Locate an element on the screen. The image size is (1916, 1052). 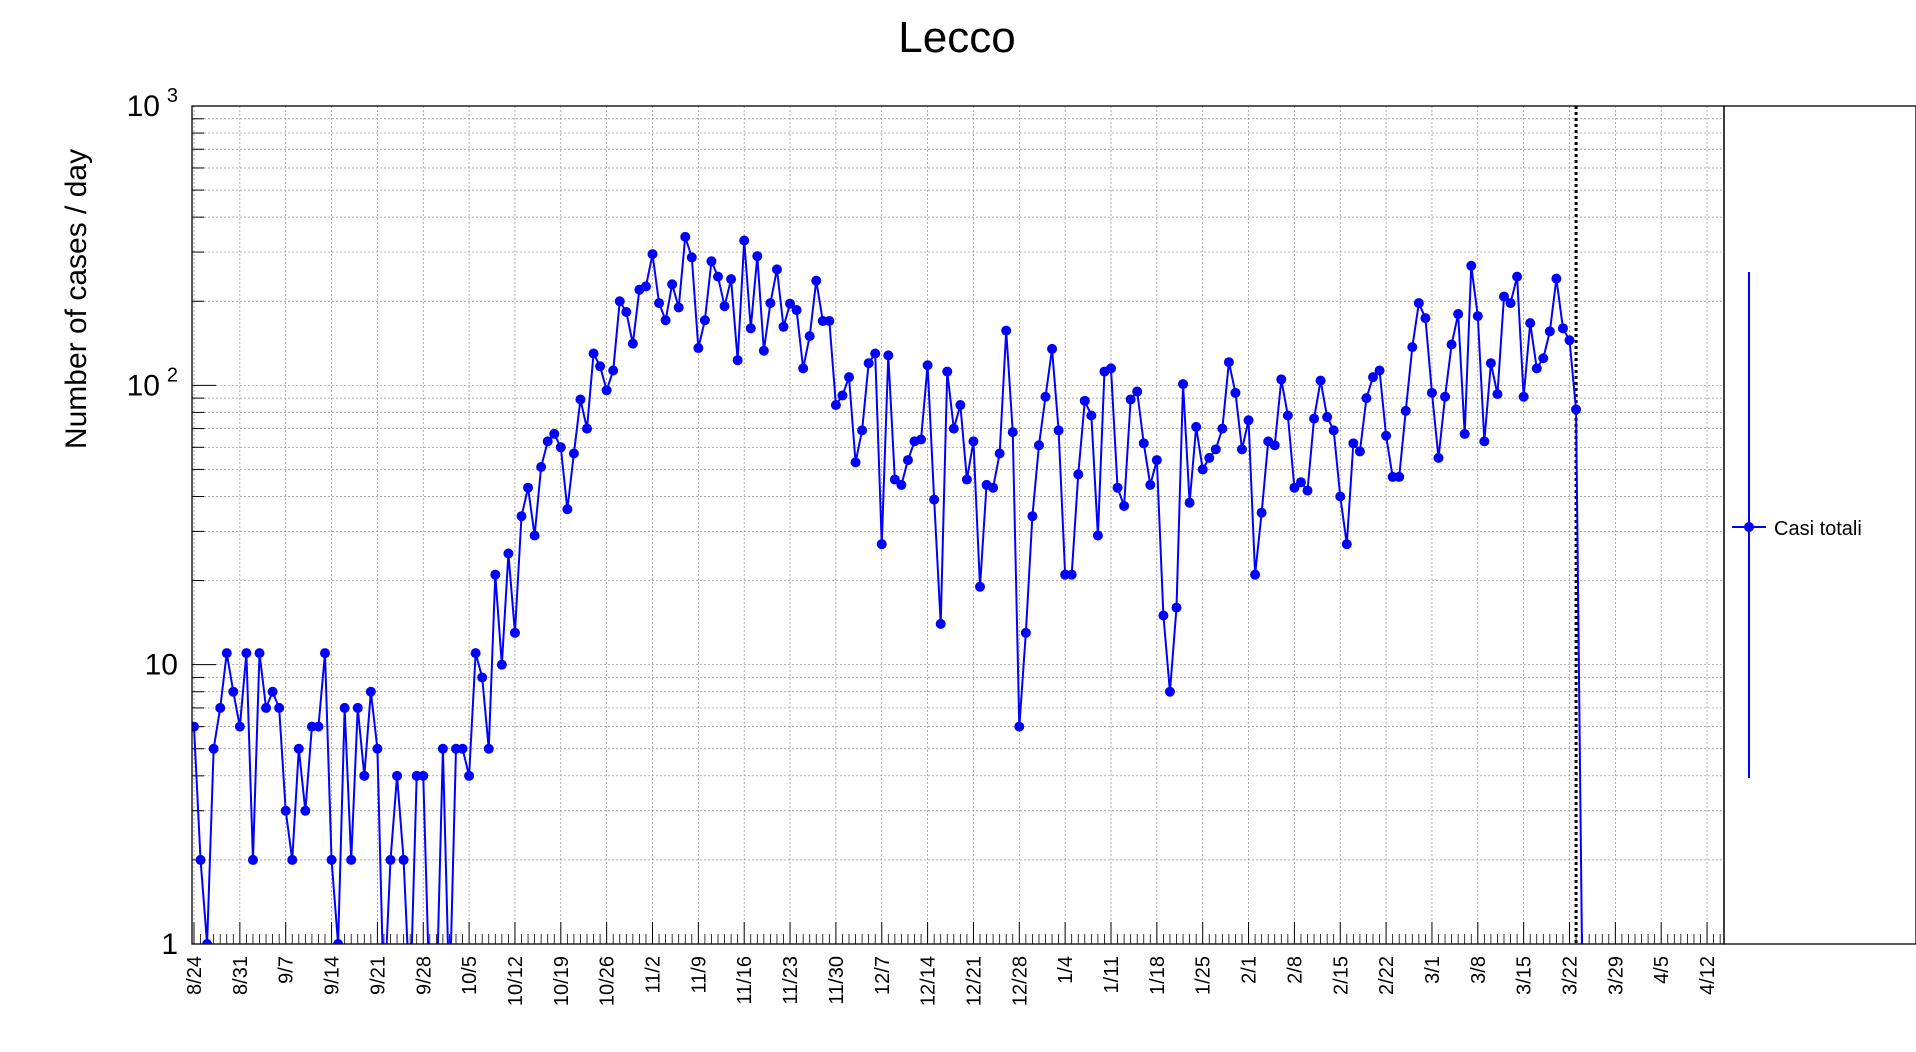
x-tick-label: 10/12 is located at coordinates (516, 981).